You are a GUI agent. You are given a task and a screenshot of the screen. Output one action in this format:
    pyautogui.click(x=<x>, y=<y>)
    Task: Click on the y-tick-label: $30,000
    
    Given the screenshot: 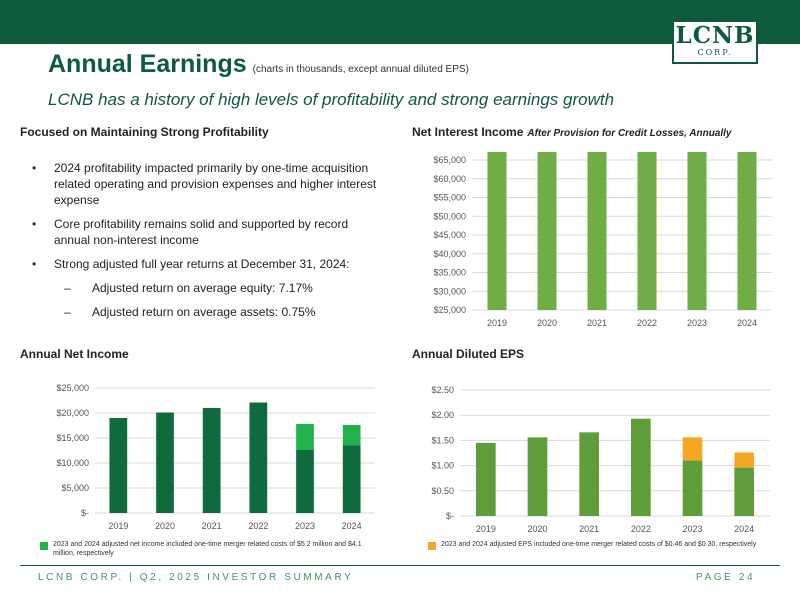 What is the action you would take?
    pyautogui.click(x=449, y=291)
    